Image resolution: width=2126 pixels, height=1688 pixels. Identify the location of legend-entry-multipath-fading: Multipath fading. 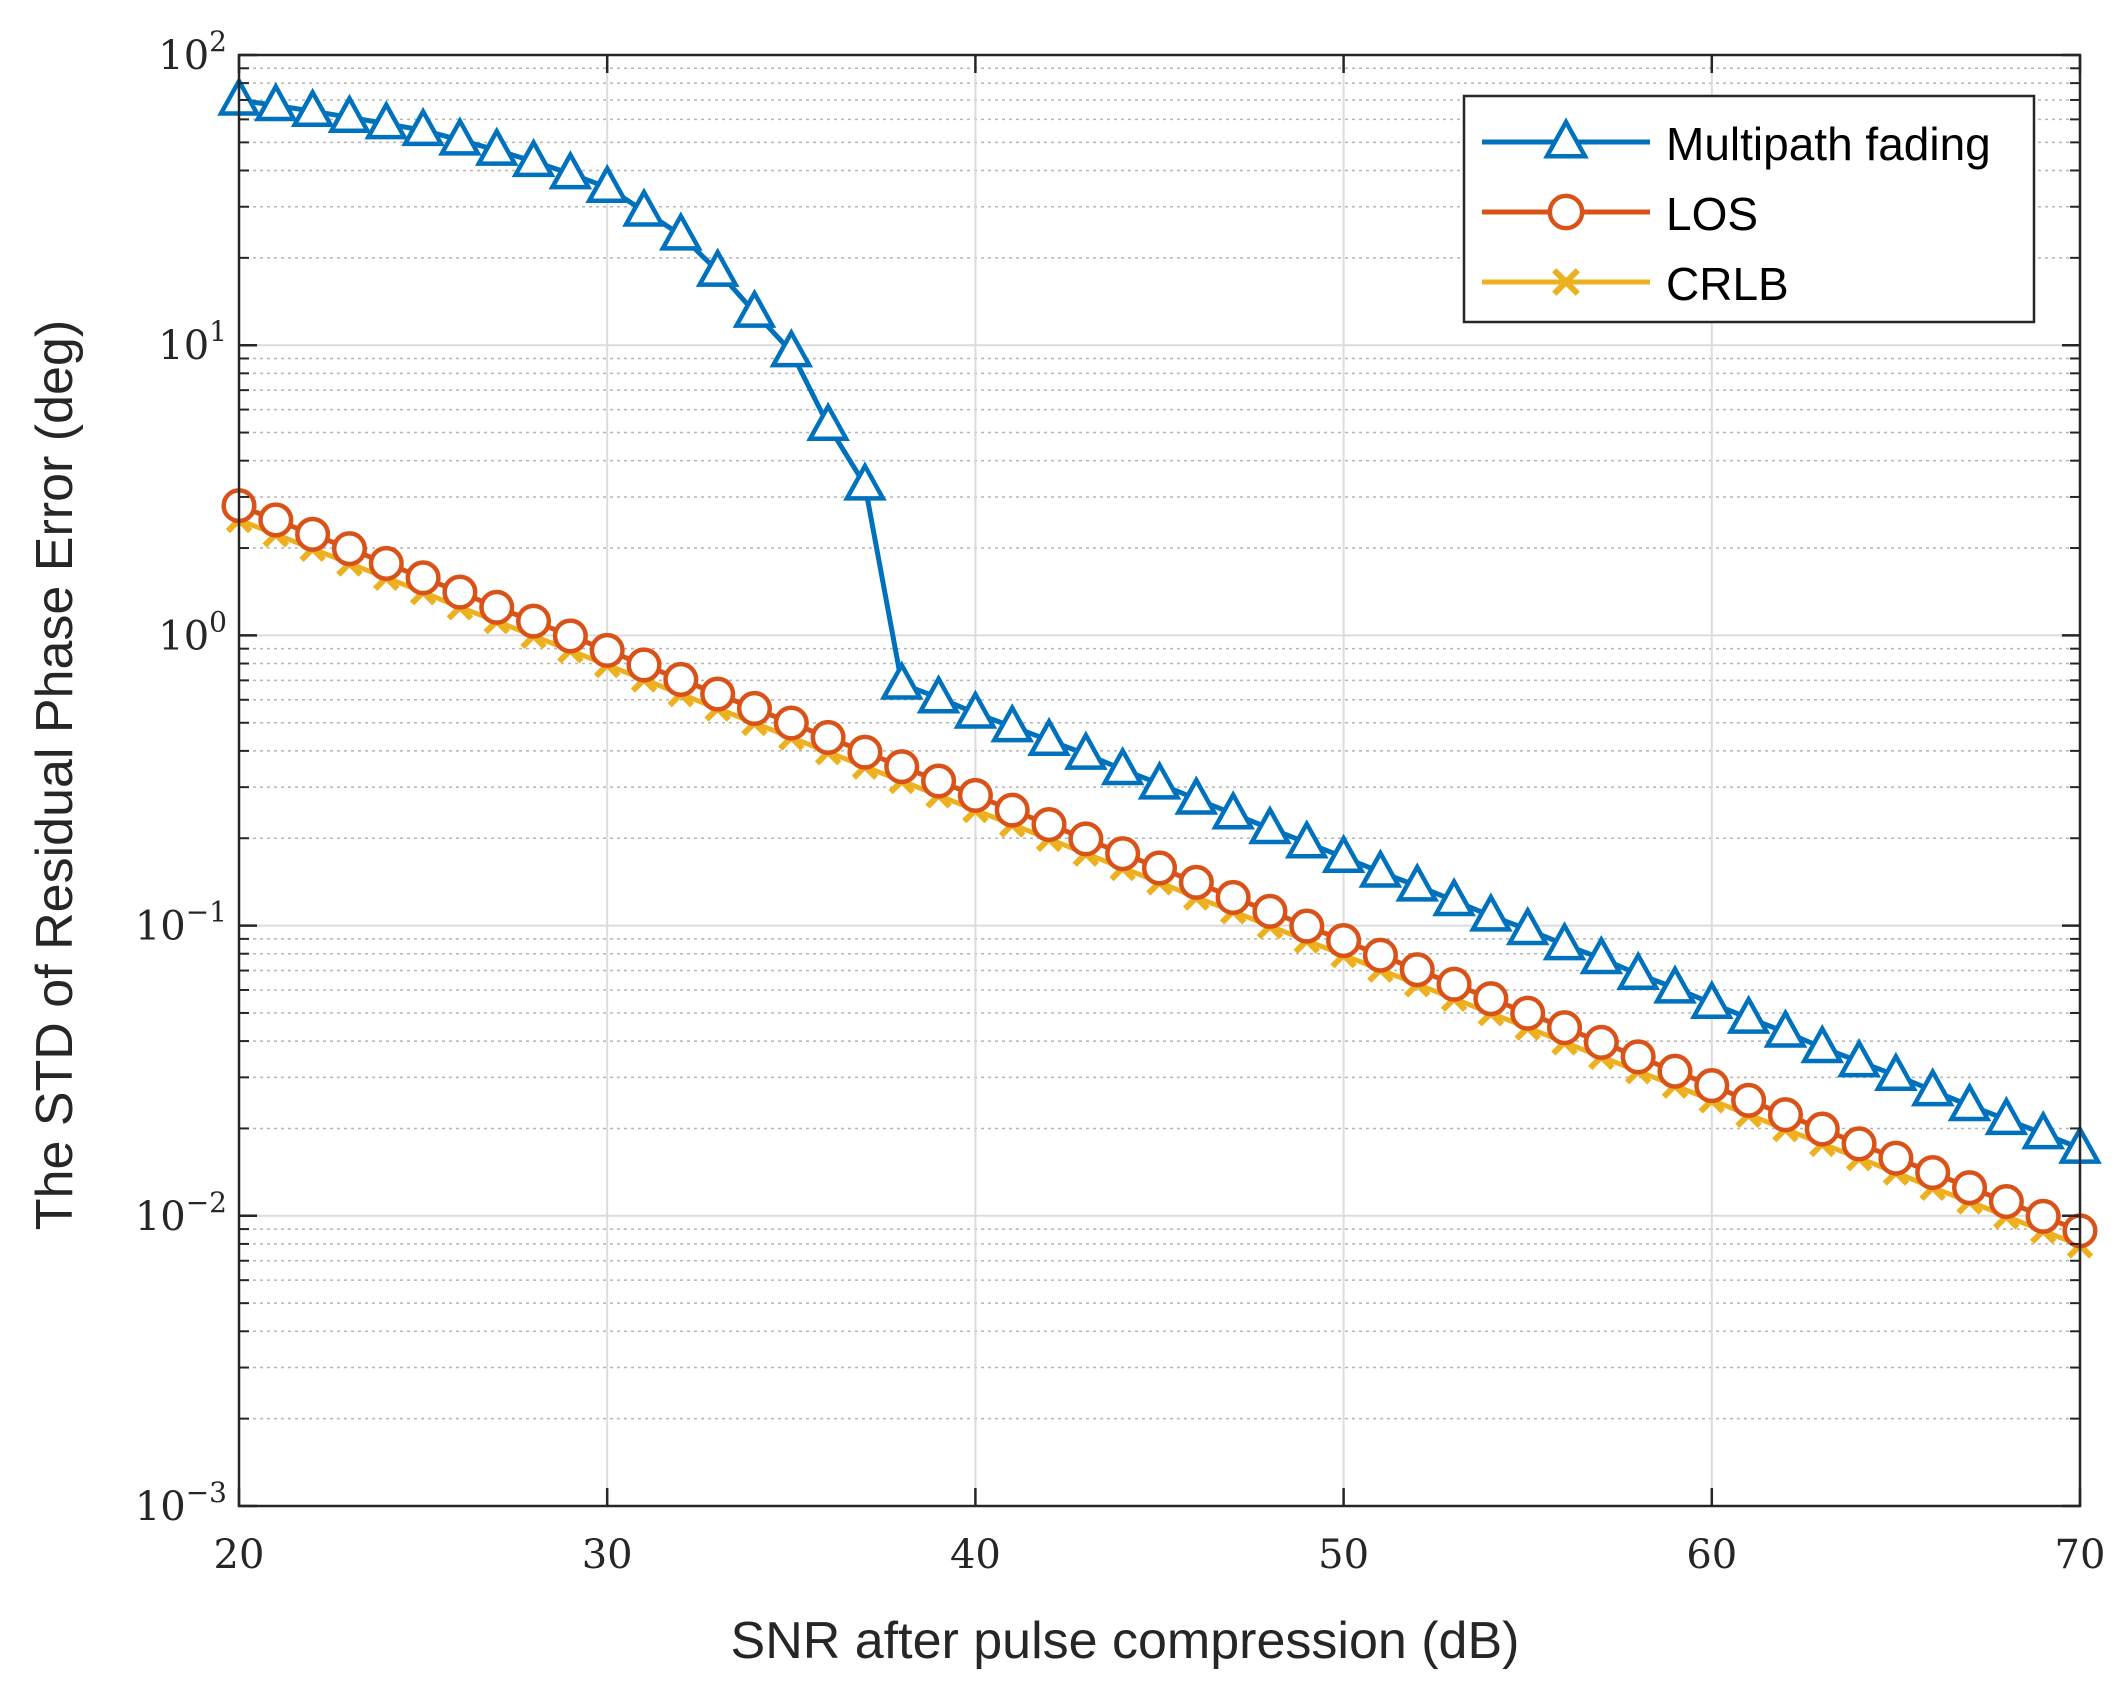
(1736, 143).